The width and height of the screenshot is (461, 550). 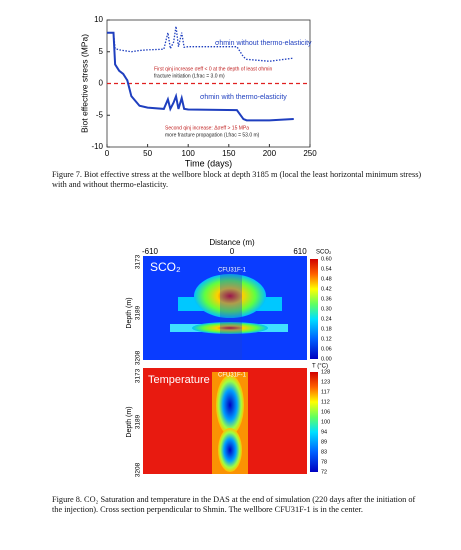 What do you see at coordinates (310, 153) in the screenshot?
I see `x-tick-label: 250` at bounding box center [310, 153].